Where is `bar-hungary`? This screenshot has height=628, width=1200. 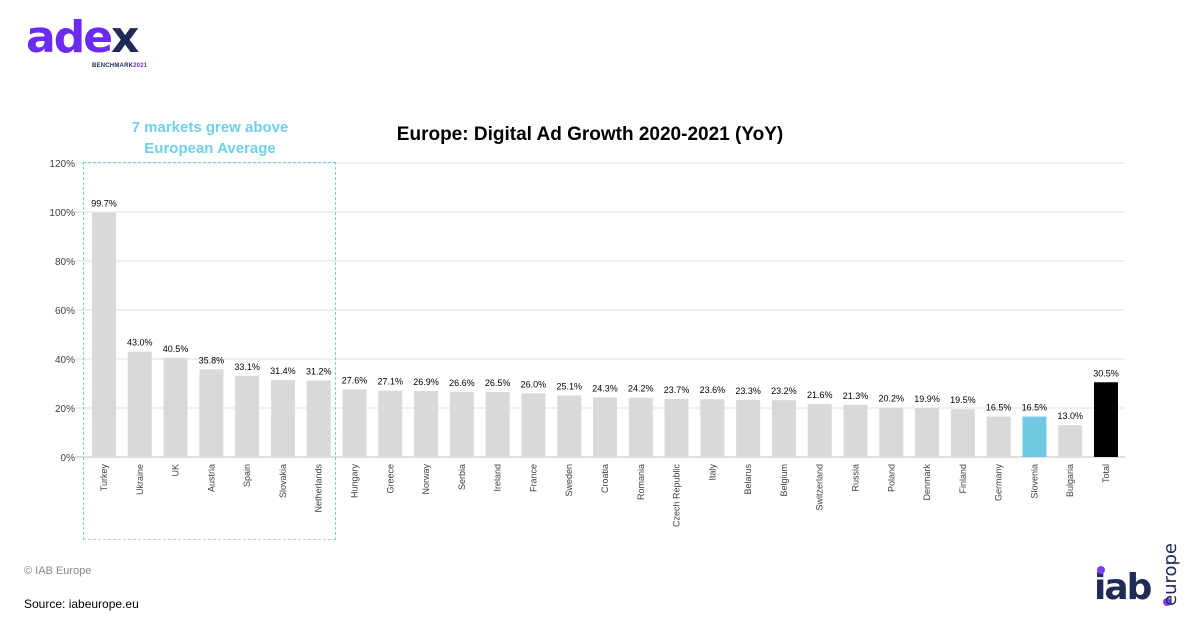 bar-hungary is located at coordinates (354, 423).